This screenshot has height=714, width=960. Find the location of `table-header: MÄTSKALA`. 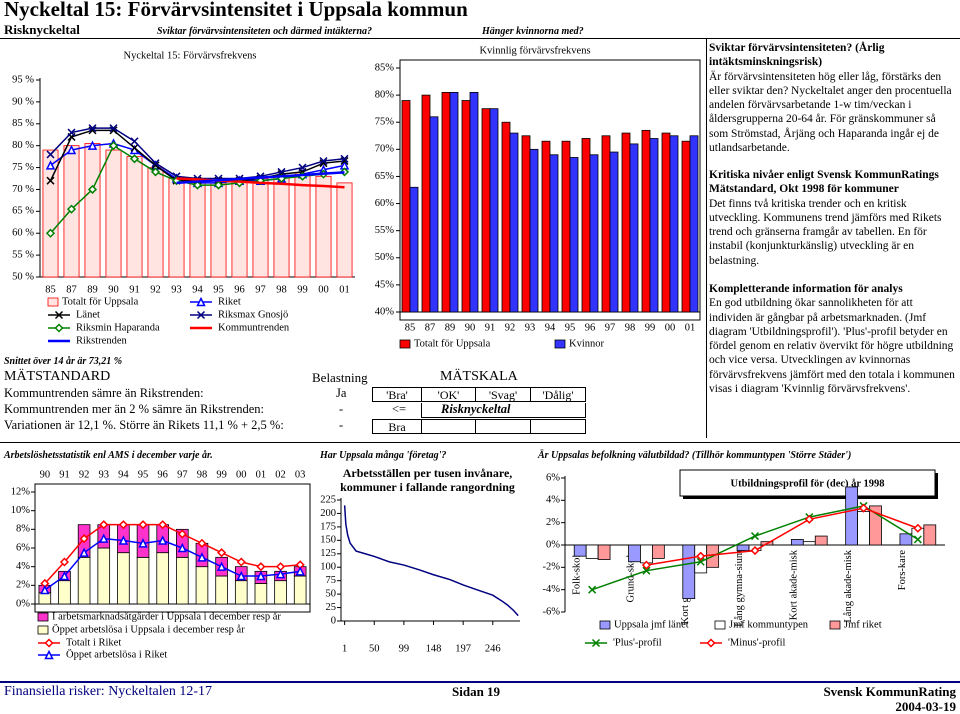

table-header: MÄTSKALA is located at coordinates (479, 376).